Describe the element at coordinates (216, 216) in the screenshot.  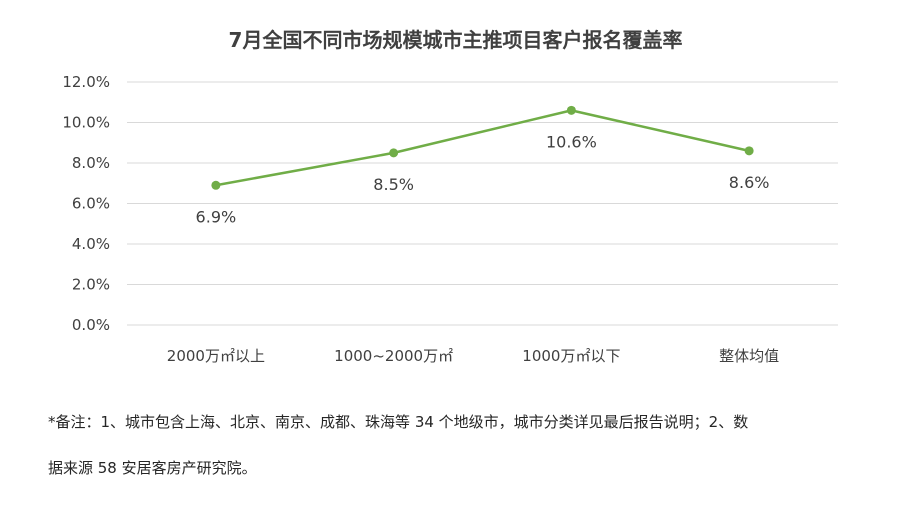
I see `data-label: 6.9%` at that location.